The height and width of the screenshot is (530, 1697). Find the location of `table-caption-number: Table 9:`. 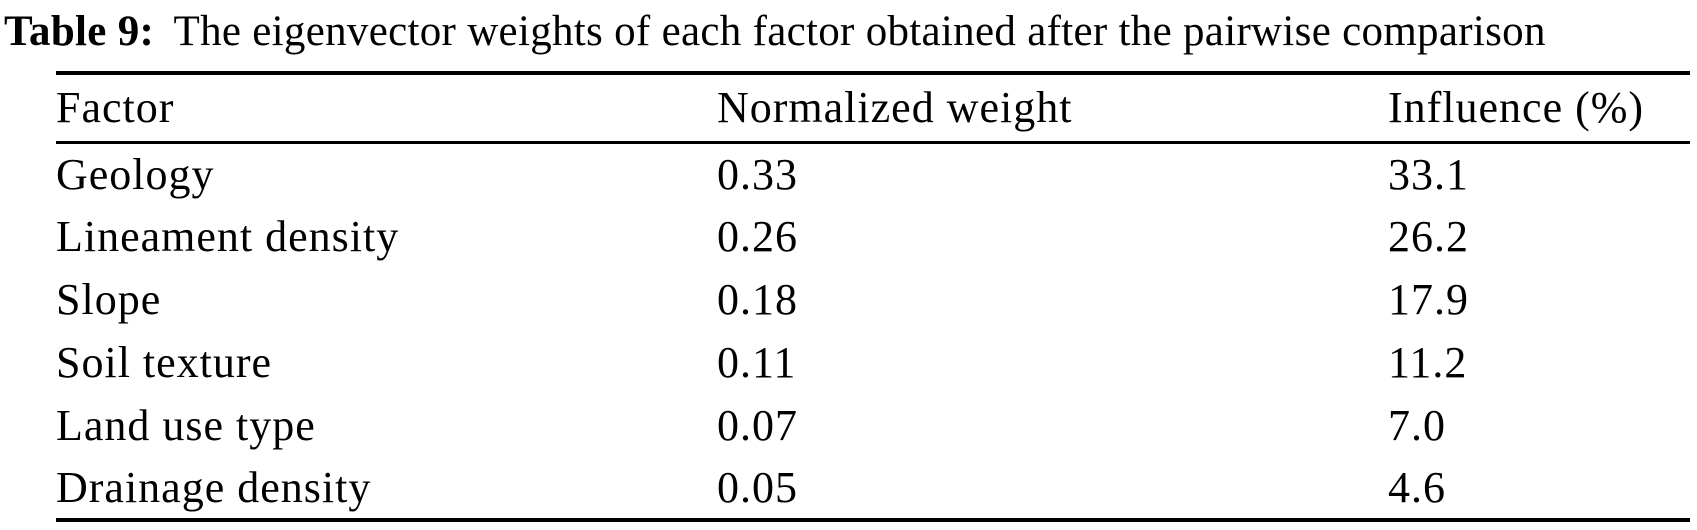

table-caption-number: Table 9: is located at coordinates (79, 31).